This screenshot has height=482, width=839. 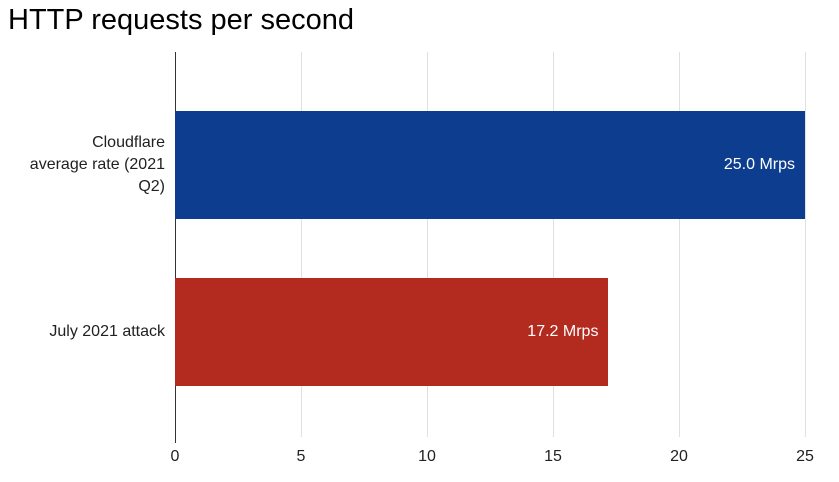 I want to click on x-tick-label: 20, so click(x=679, y=456).